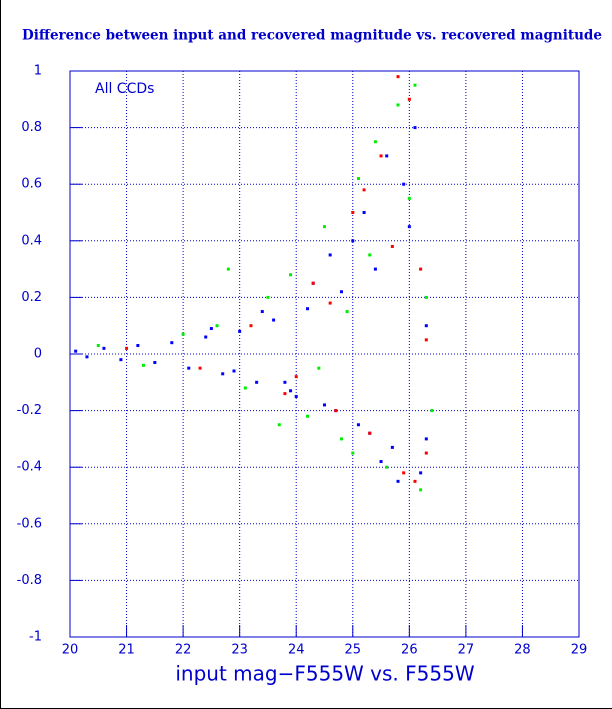 This screenshot has height=709, width=612. I want to click on x-tick-label: 22, so click(183, 650).